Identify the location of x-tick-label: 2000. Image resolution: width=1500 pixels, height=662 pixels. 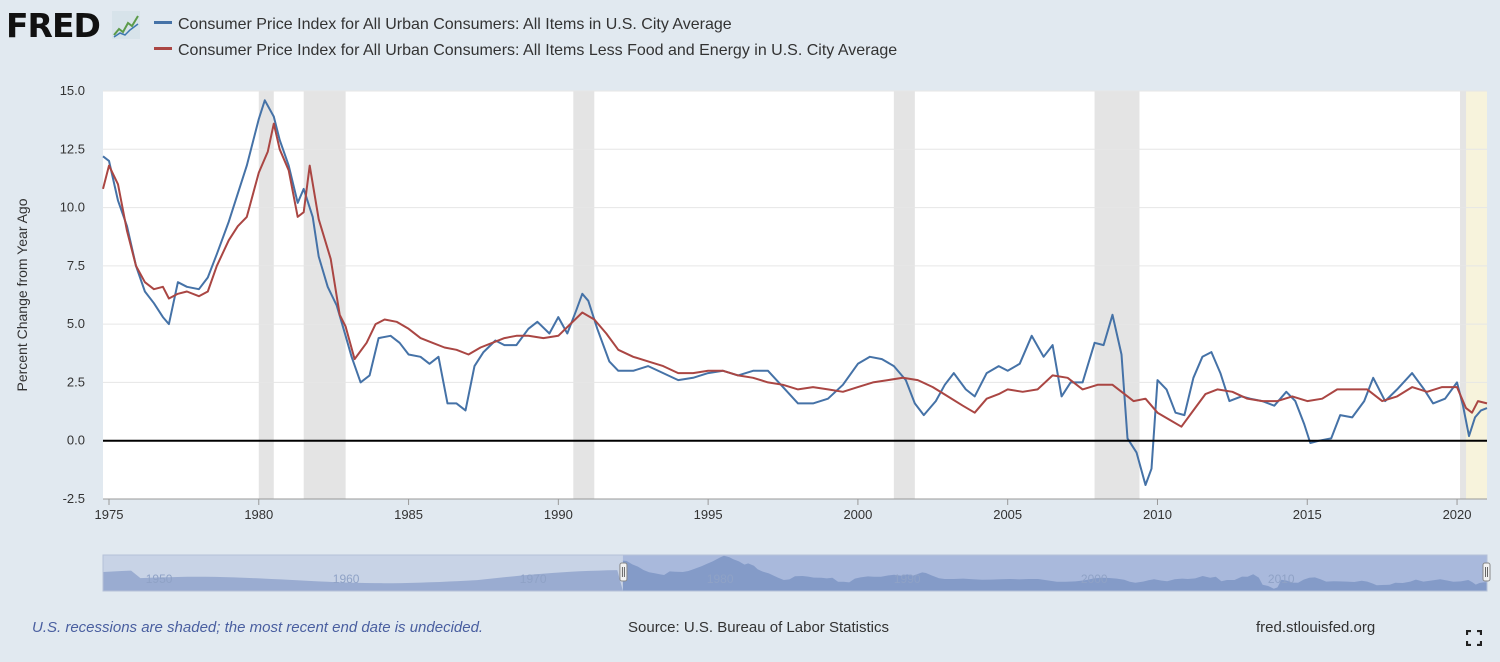
(857, 514).